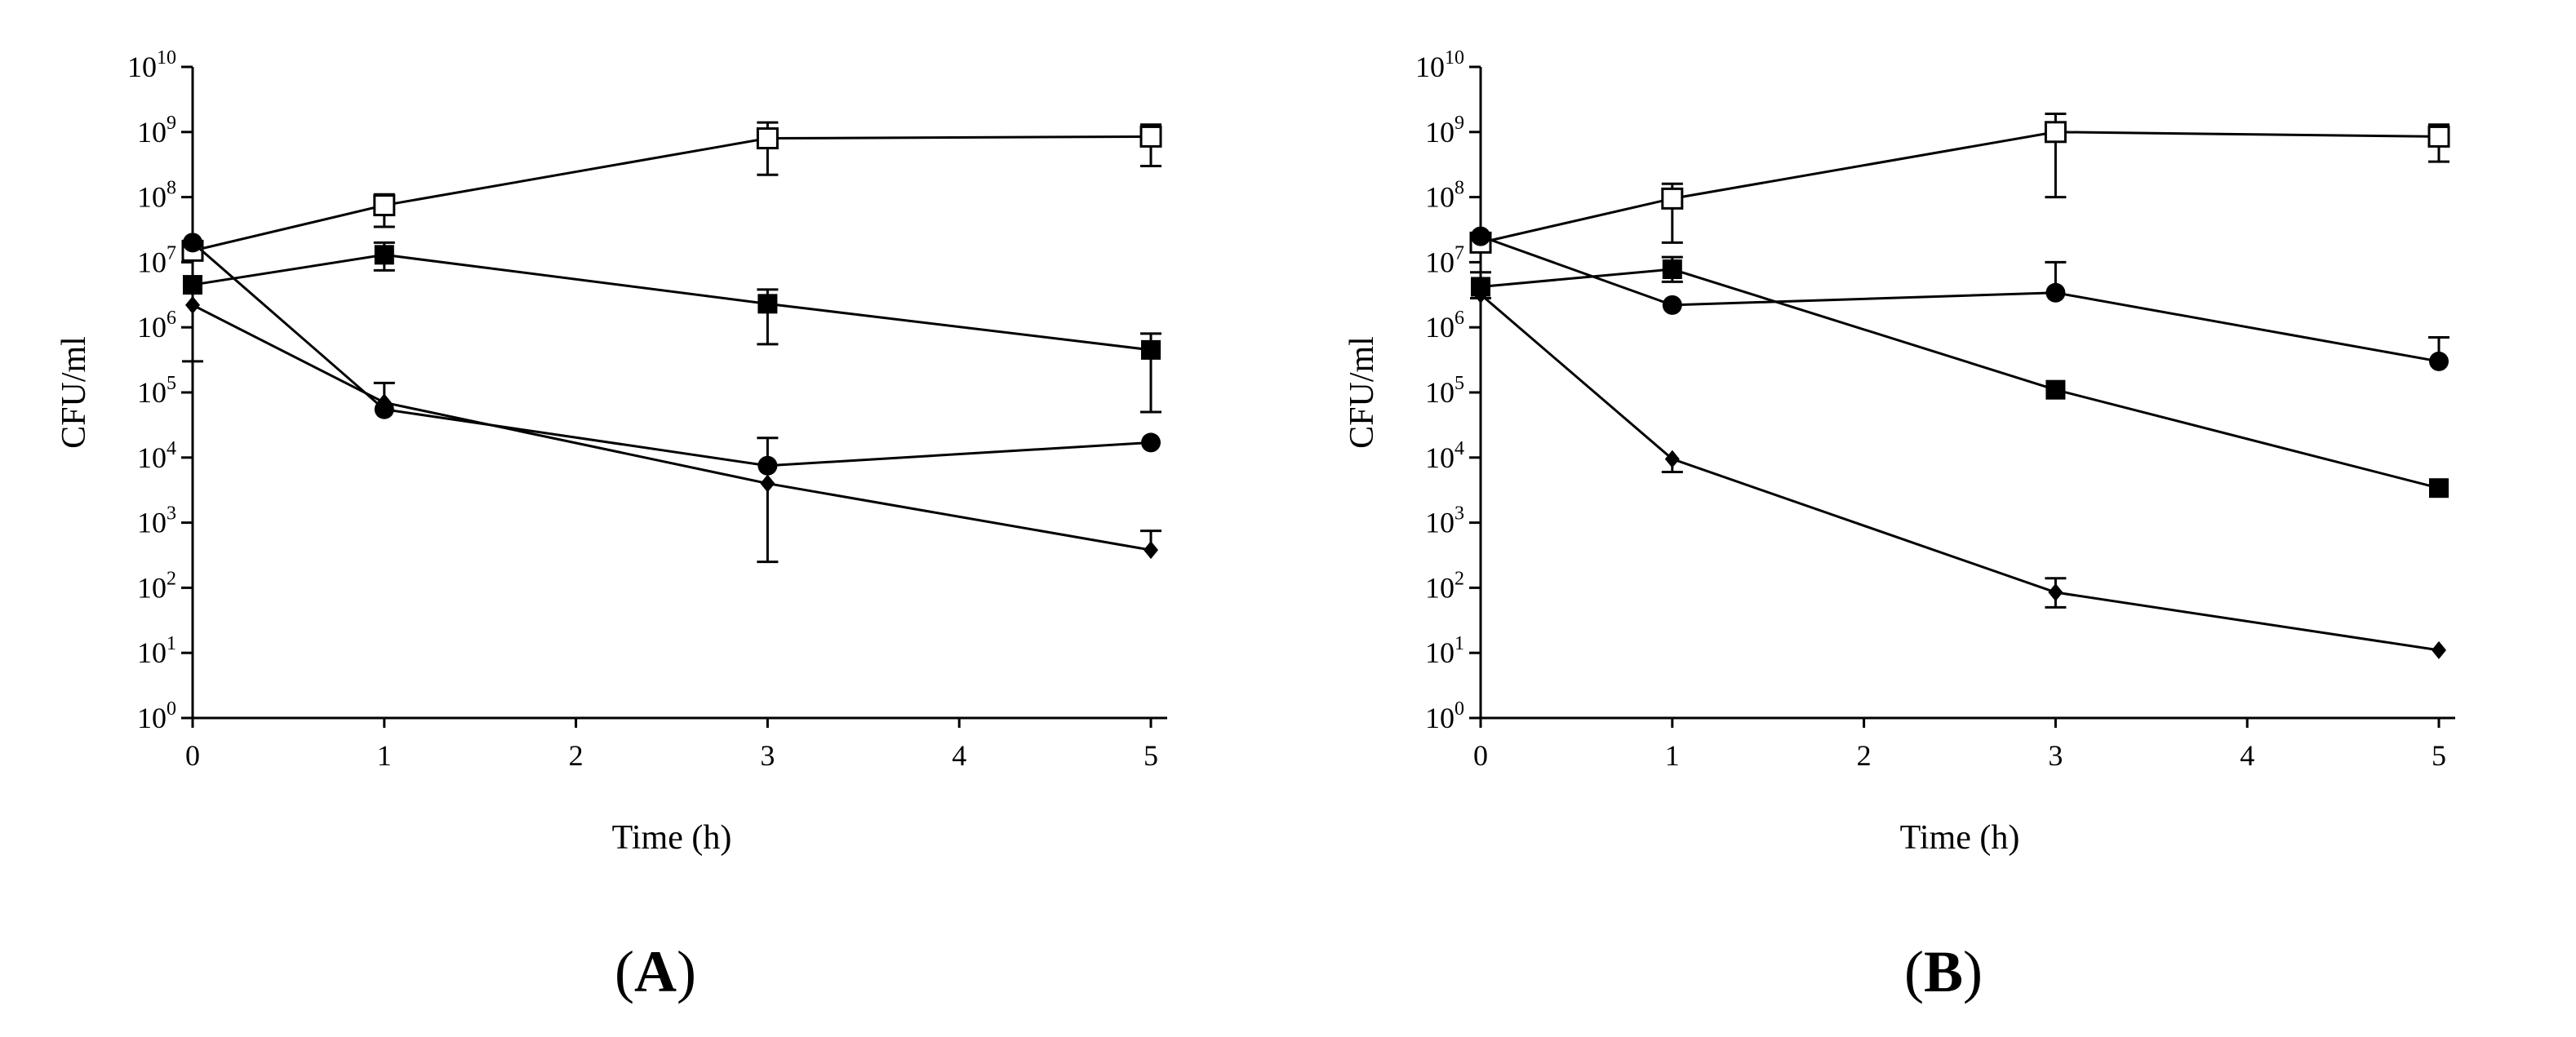 The image size is (2576, 1037). I want to click on y-tick-exponent: 0, so click(1459, 709).